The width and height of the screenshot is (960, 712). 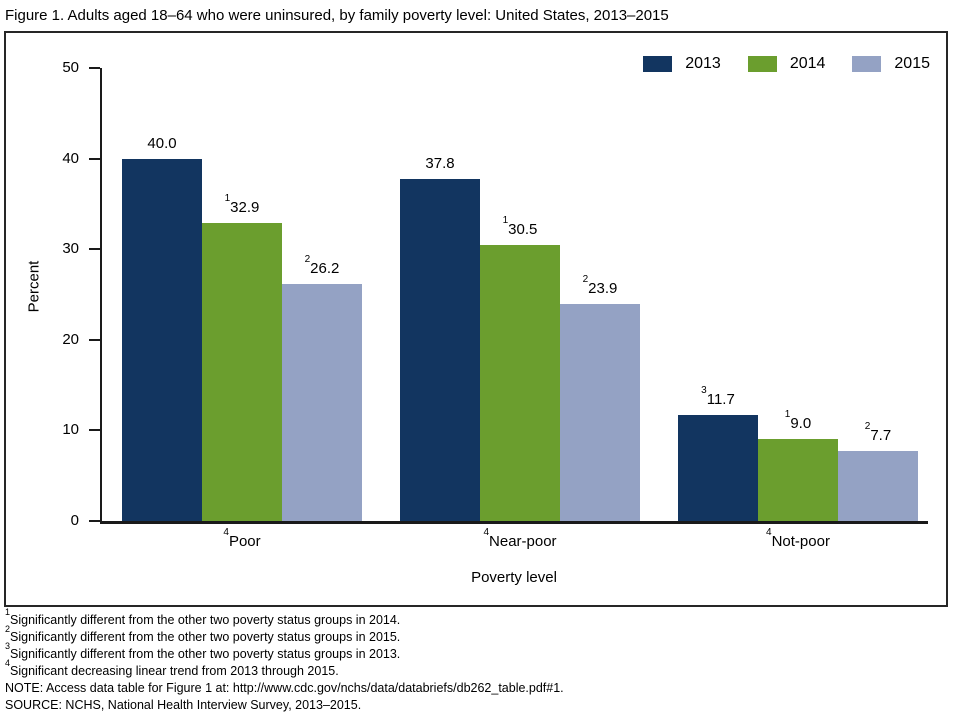 I want to click on bar-value-label: 37.8, so click(x=440, y=163).